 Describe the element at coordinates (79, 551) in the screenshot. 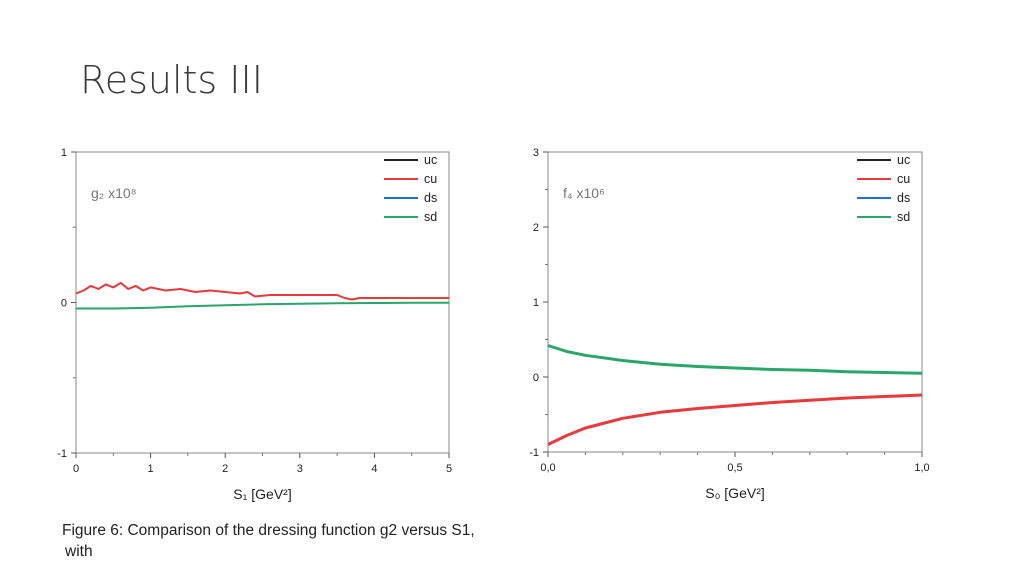

I see `caption-line-2: with` at that location.